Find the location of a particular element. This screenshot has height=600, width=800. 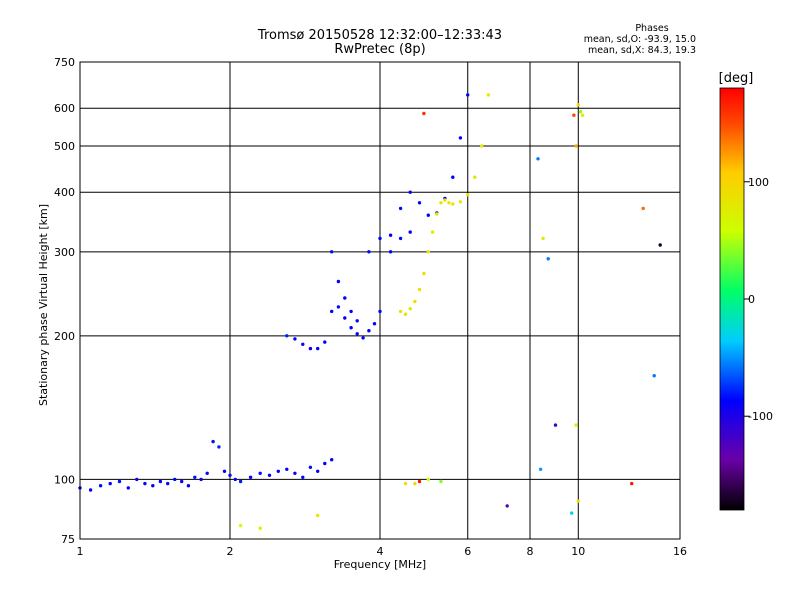

y-tick-label: 750 is located at coordinates (64, 62).